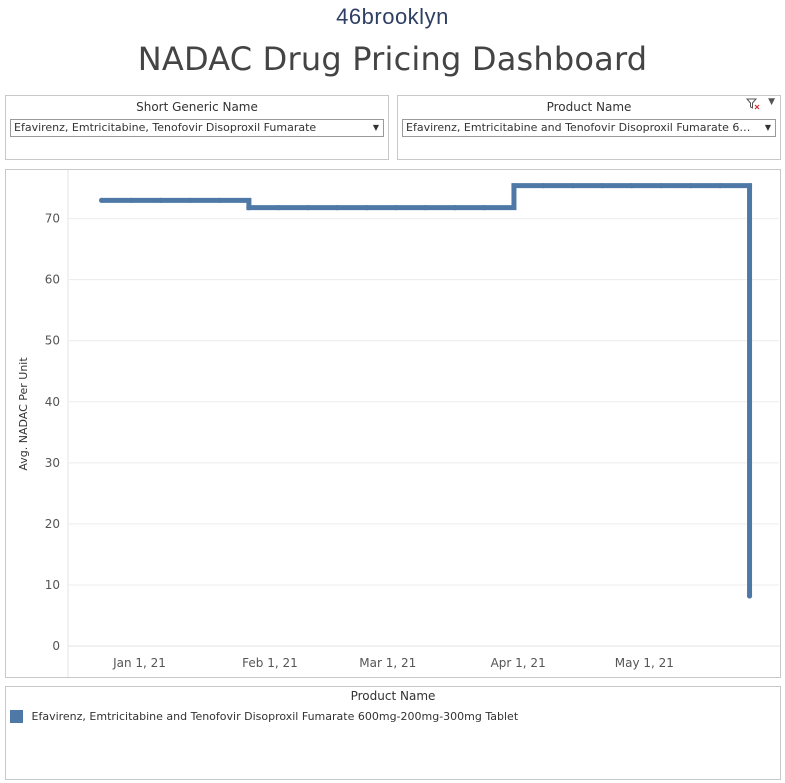 The height and width of the screenshot is (783, 785). Describe the element at coordinates (270, 663) in the screenshot. I see `x-tick-label: Feb 1, 21` at that location.